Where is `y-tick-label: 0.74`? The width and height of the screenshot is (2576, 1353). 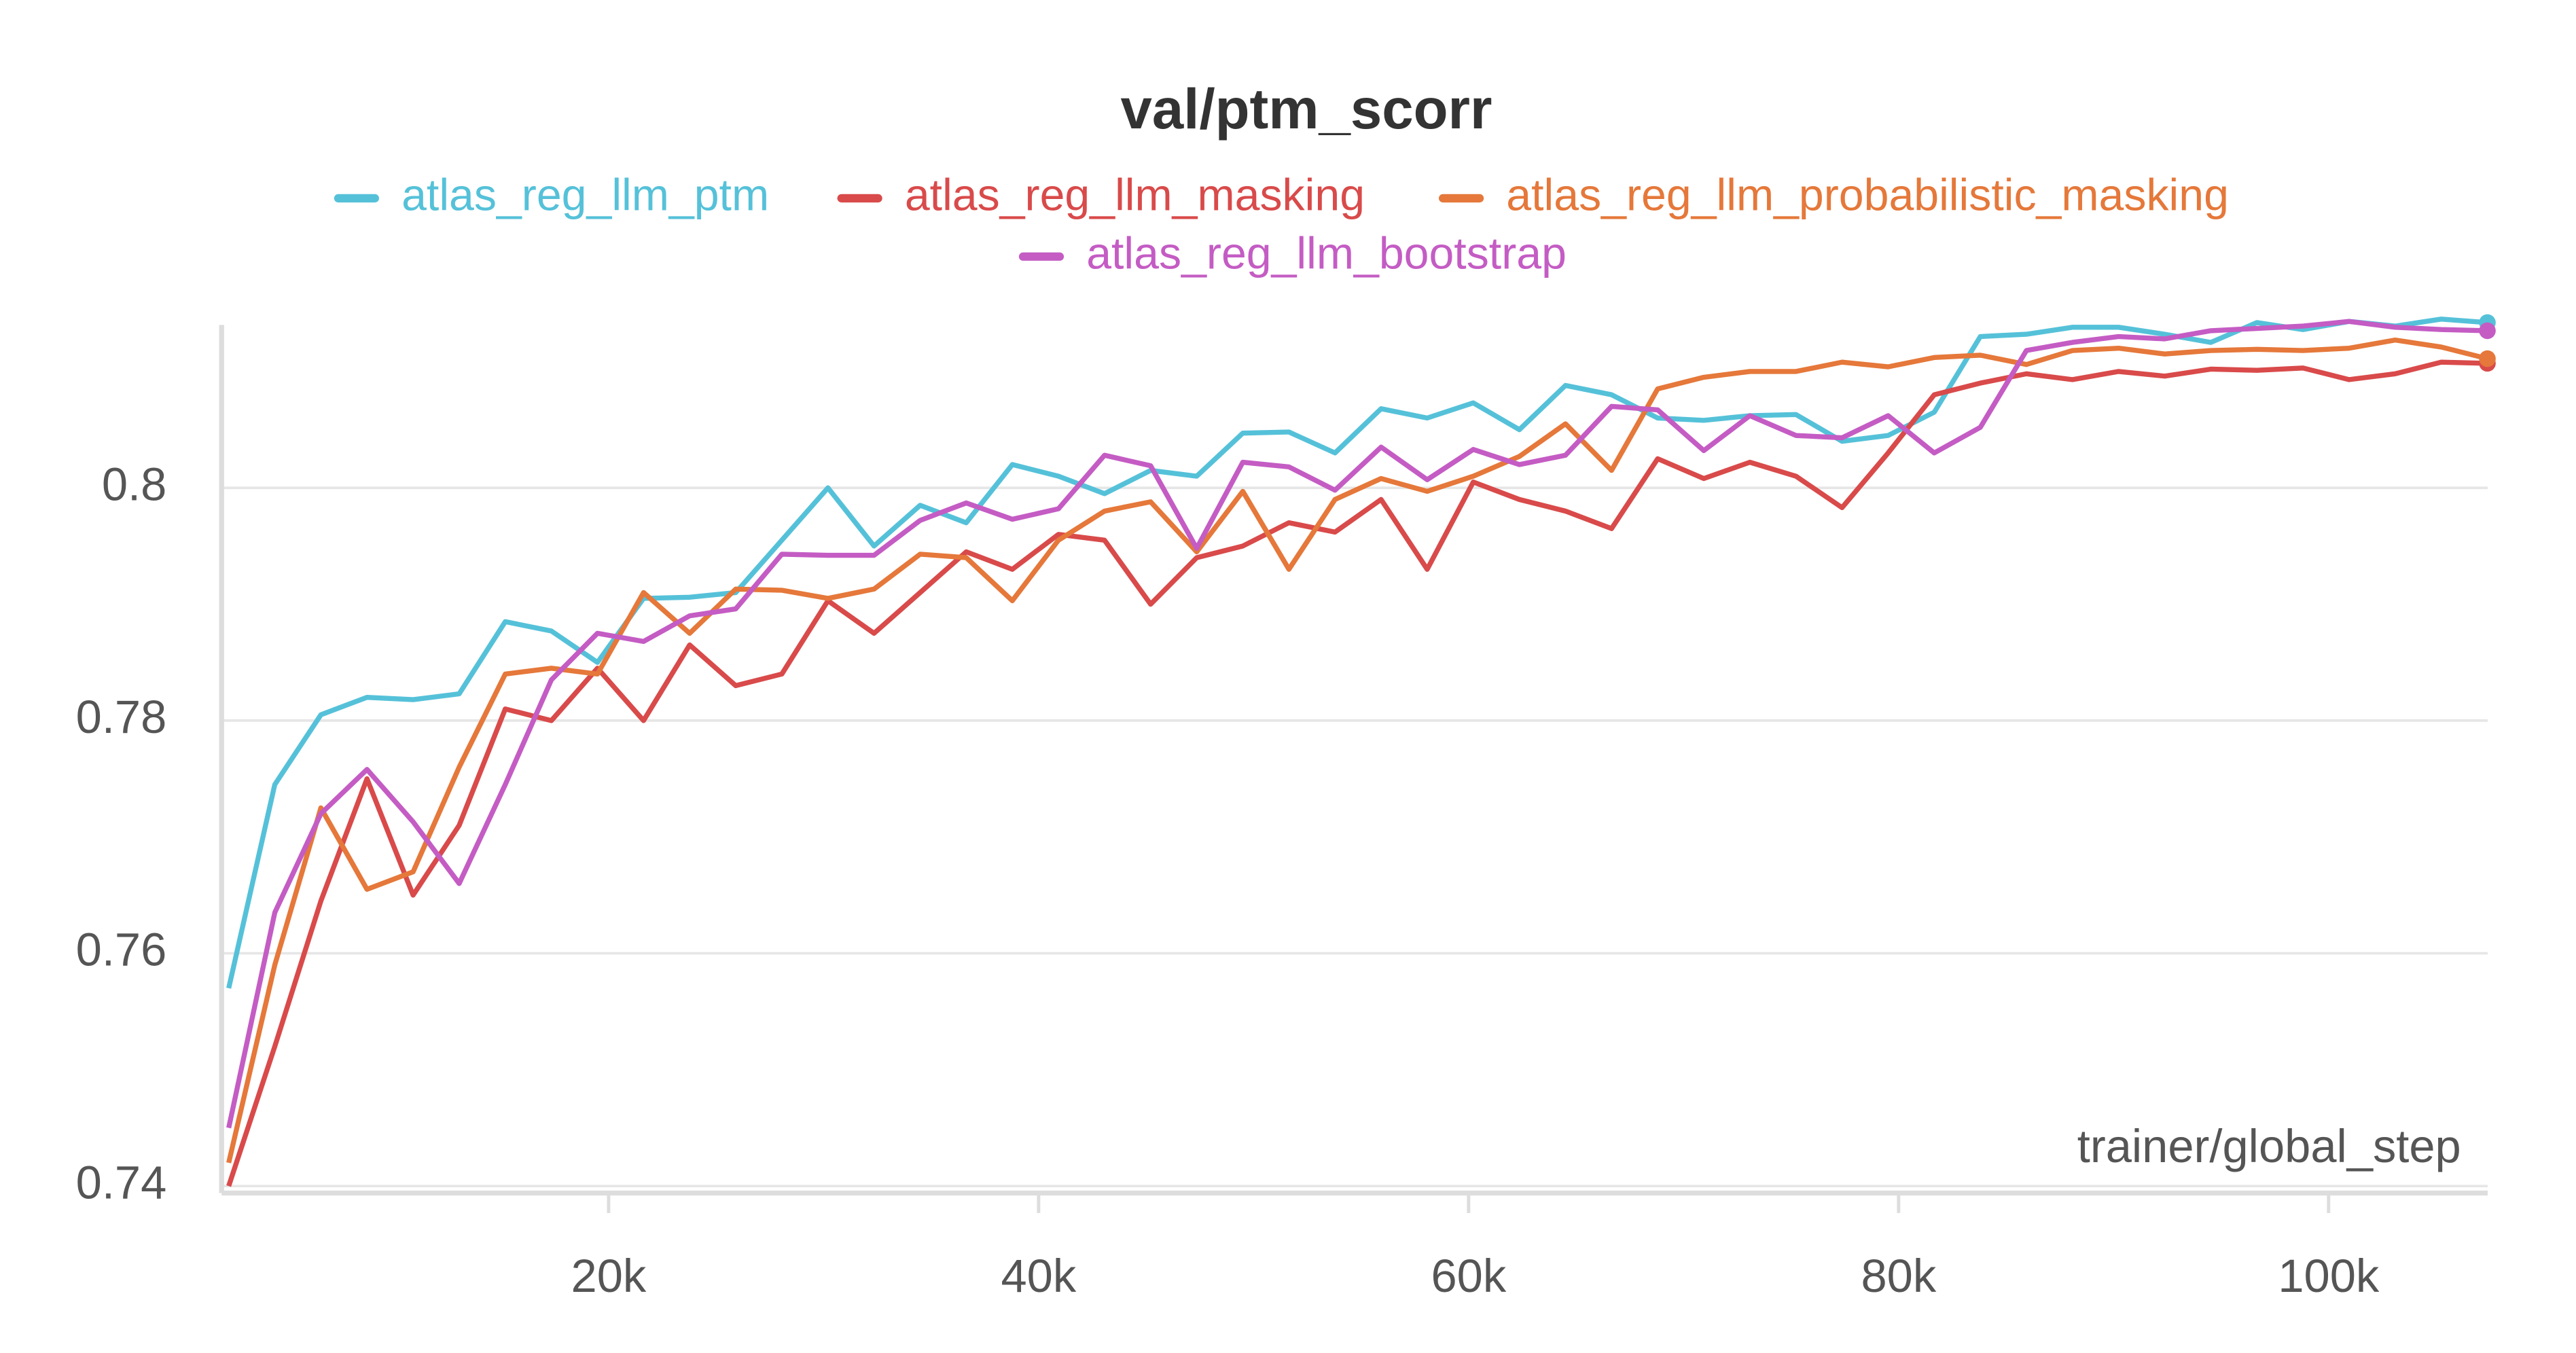 y-tick-label: 0.74 is located at coordinates (121, 1182).